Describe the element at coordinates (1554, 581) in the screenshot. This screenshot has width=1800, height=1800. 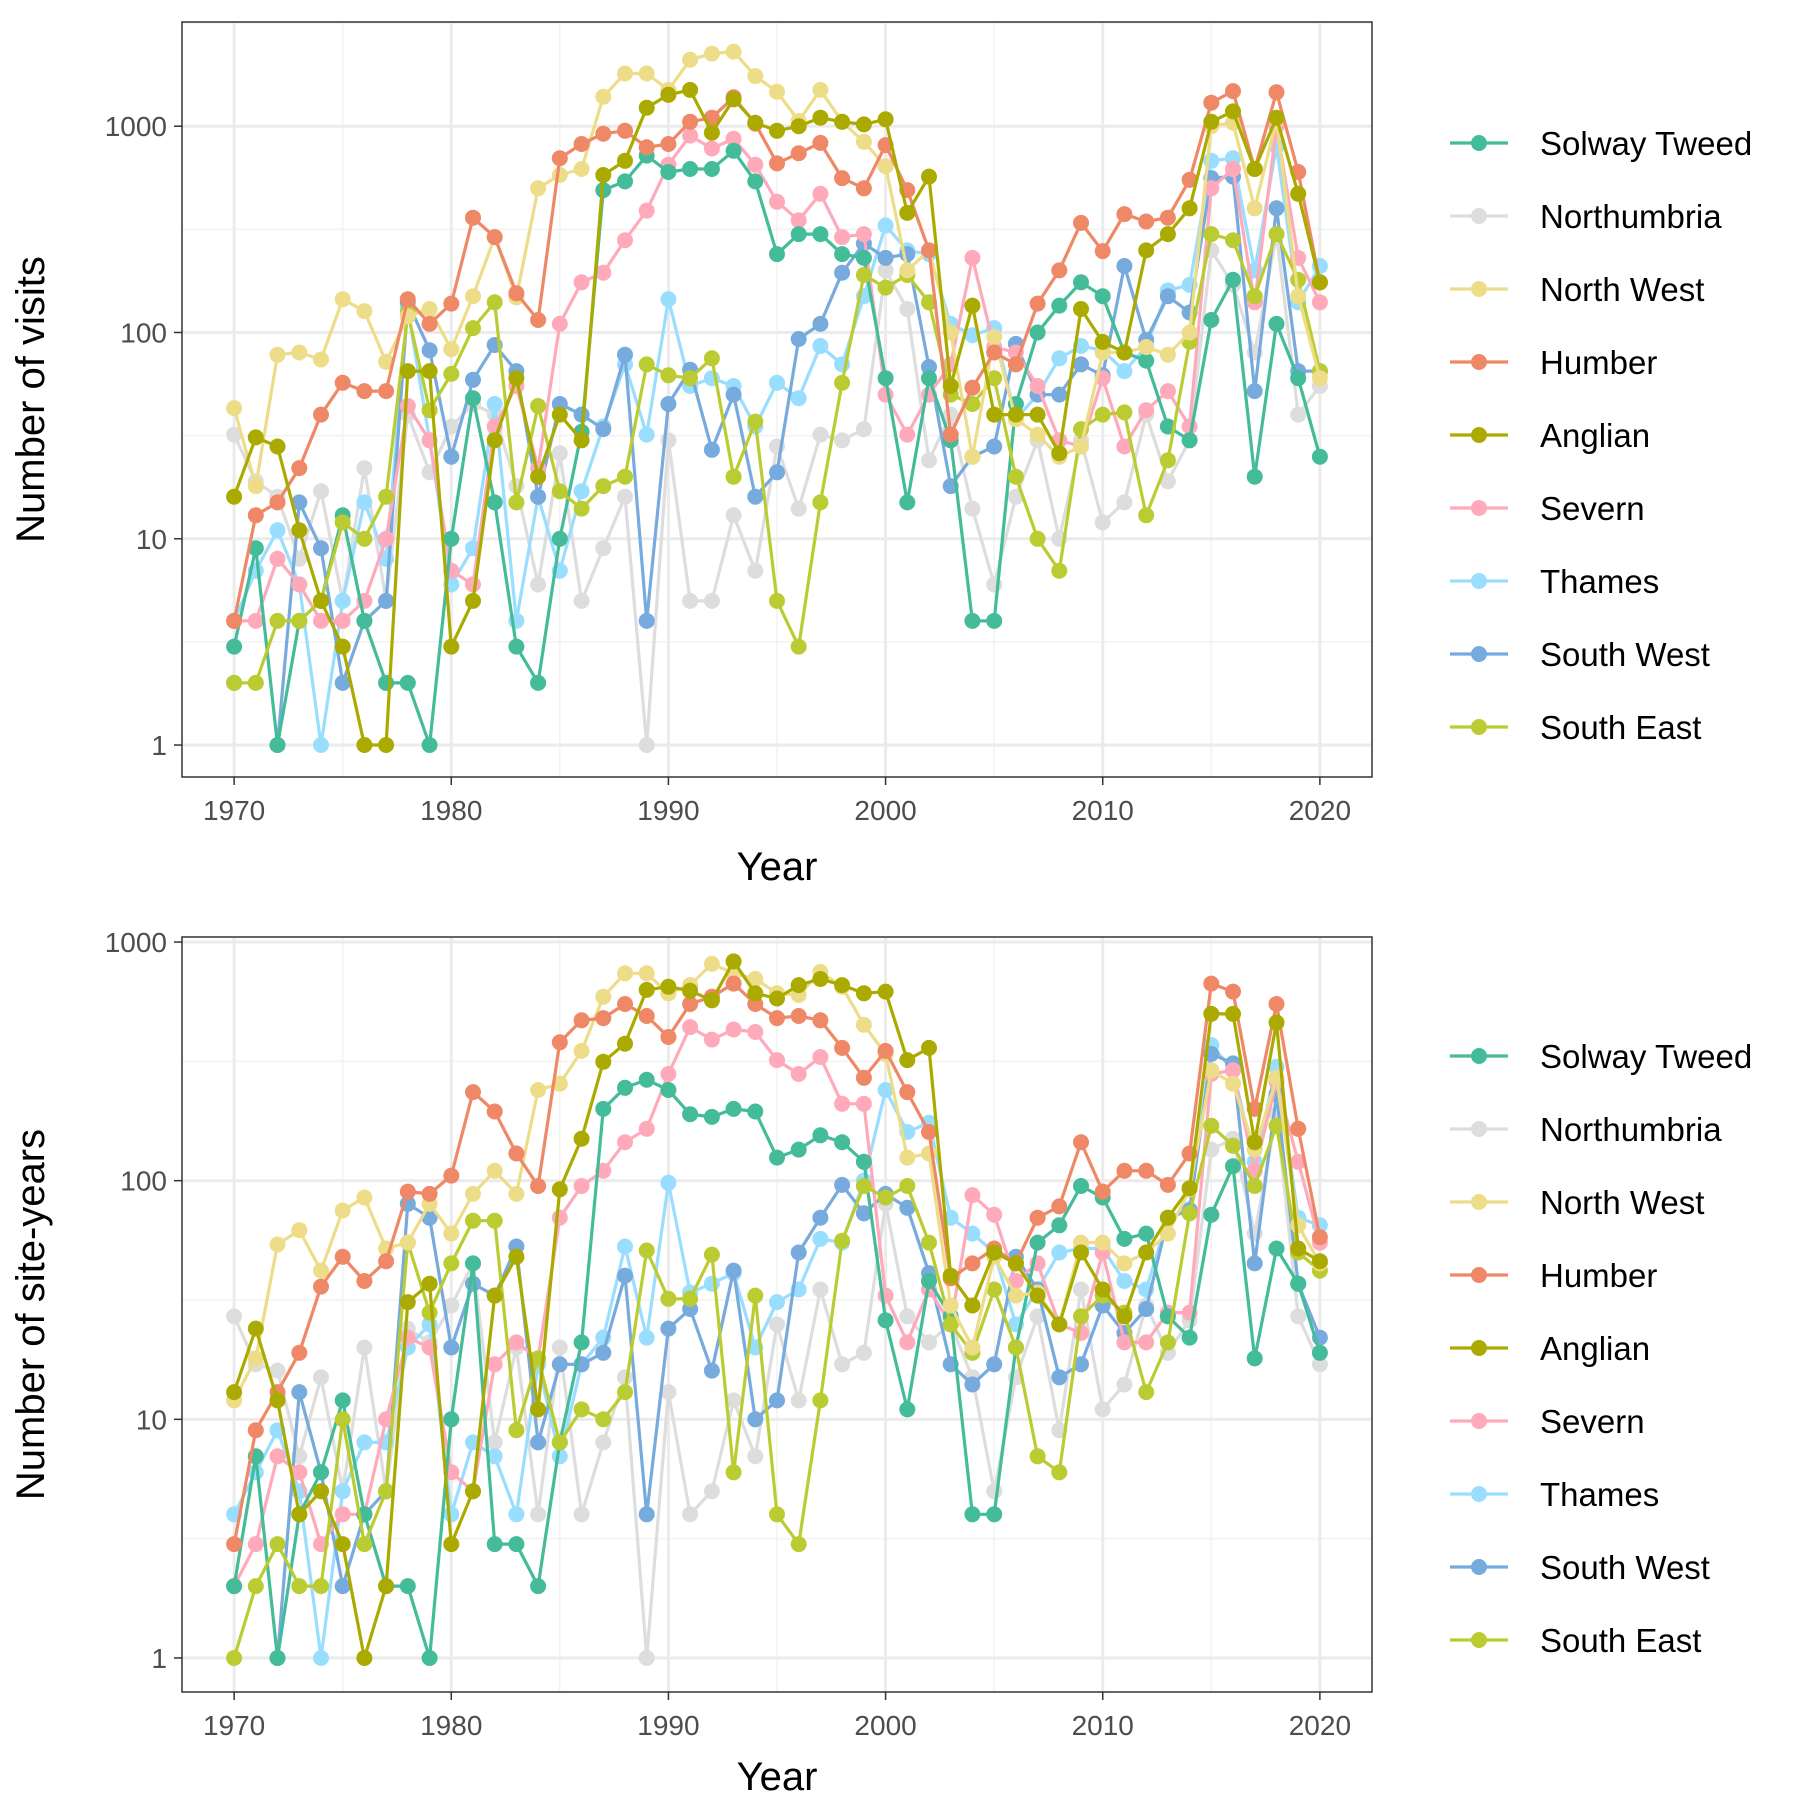
I see `legend-item-thames: Thames` at that location.